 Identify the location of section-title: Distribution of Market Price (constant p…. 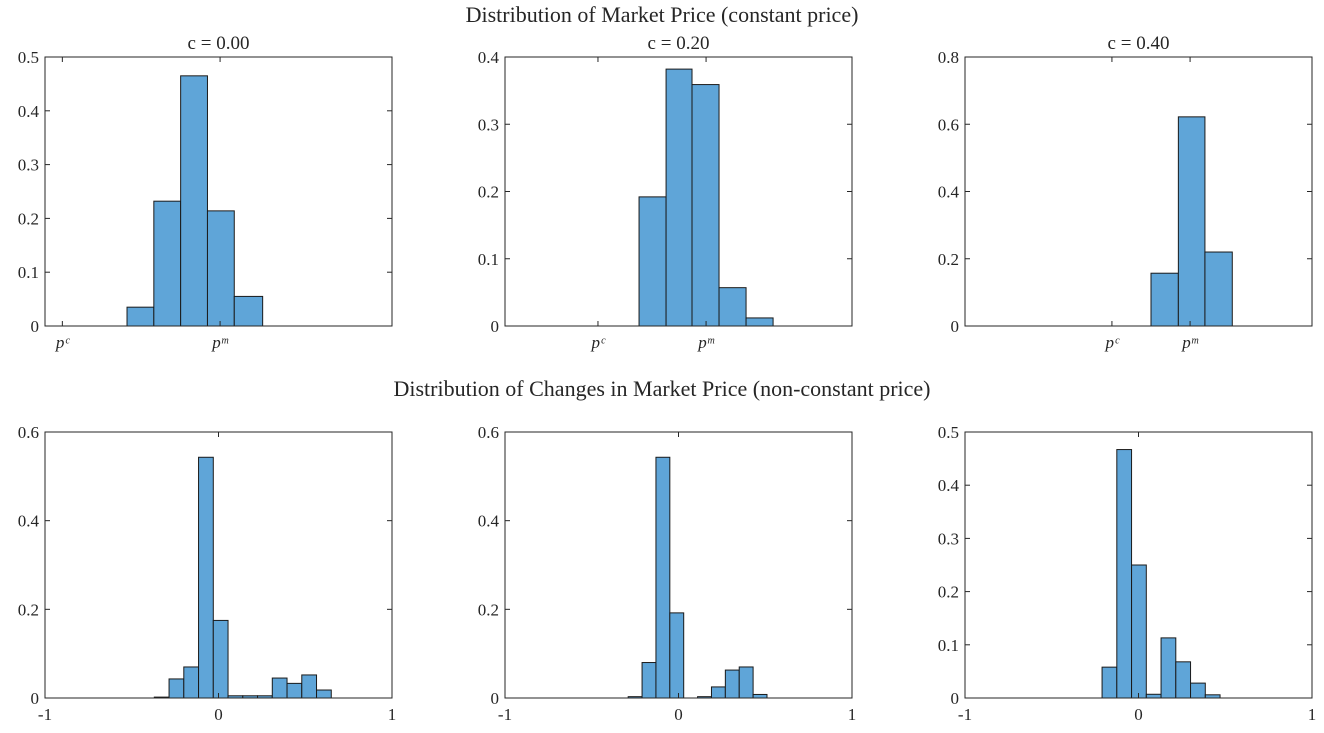
(662, 14).